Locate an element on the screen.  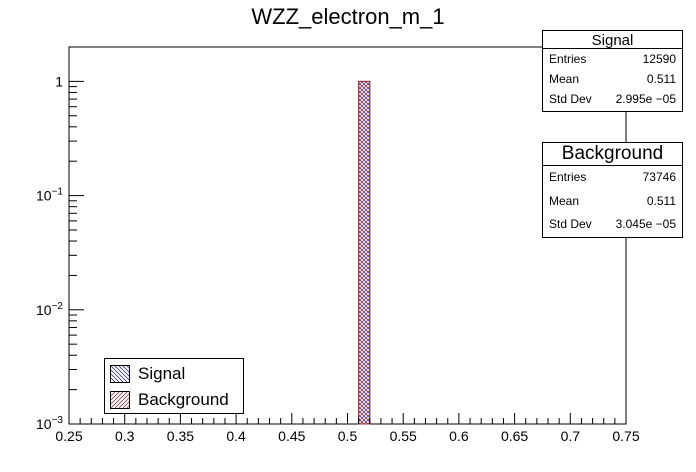
x-tick-label: 0.35 is located at coordinates (180, 436).